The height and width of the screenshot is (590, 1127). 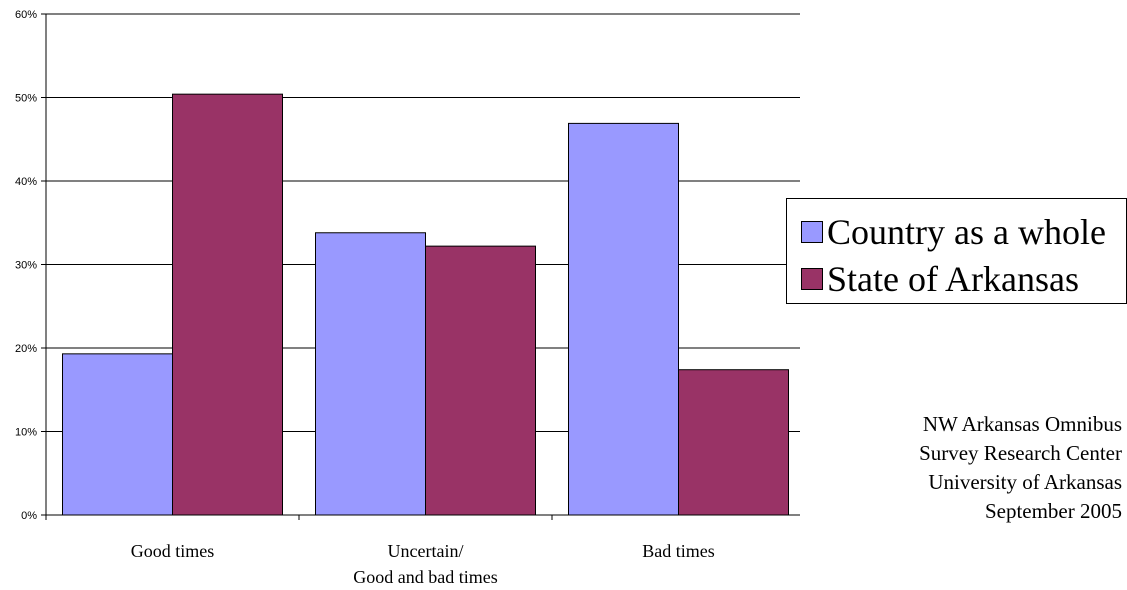 What do you see at coordinates (1025, 482) in the screenshot?
I see `source-line-3: University of Arkansas` at bounding box center [1025, 482].